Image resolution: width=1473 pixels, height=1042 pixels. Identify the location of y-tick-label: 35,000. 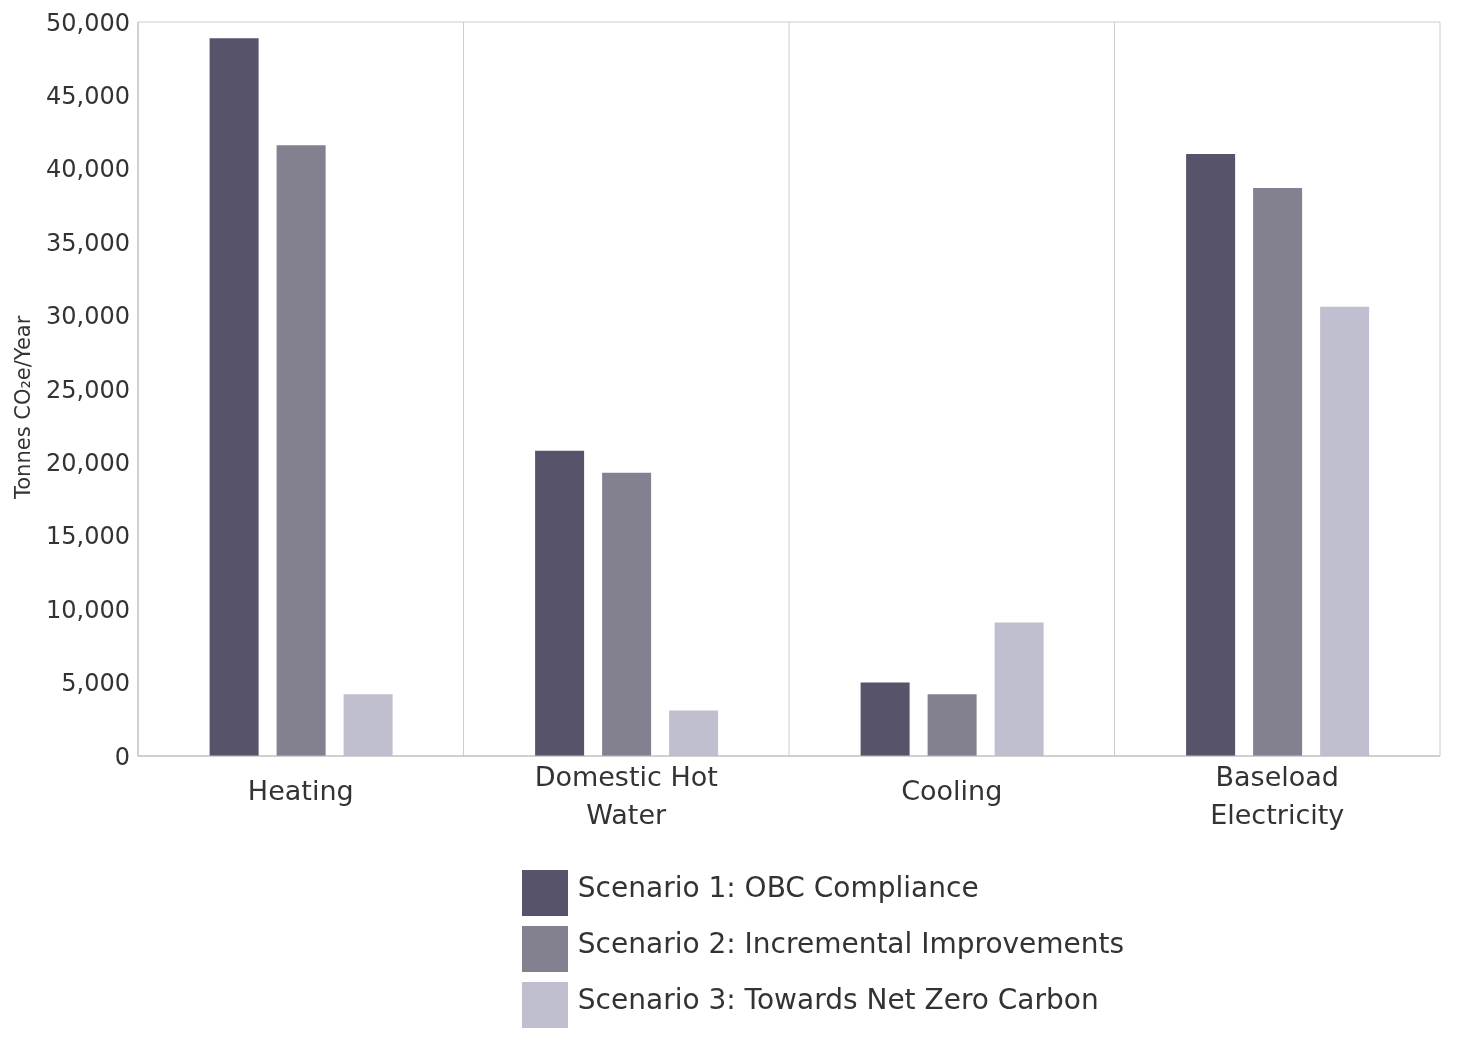
(88, 242).